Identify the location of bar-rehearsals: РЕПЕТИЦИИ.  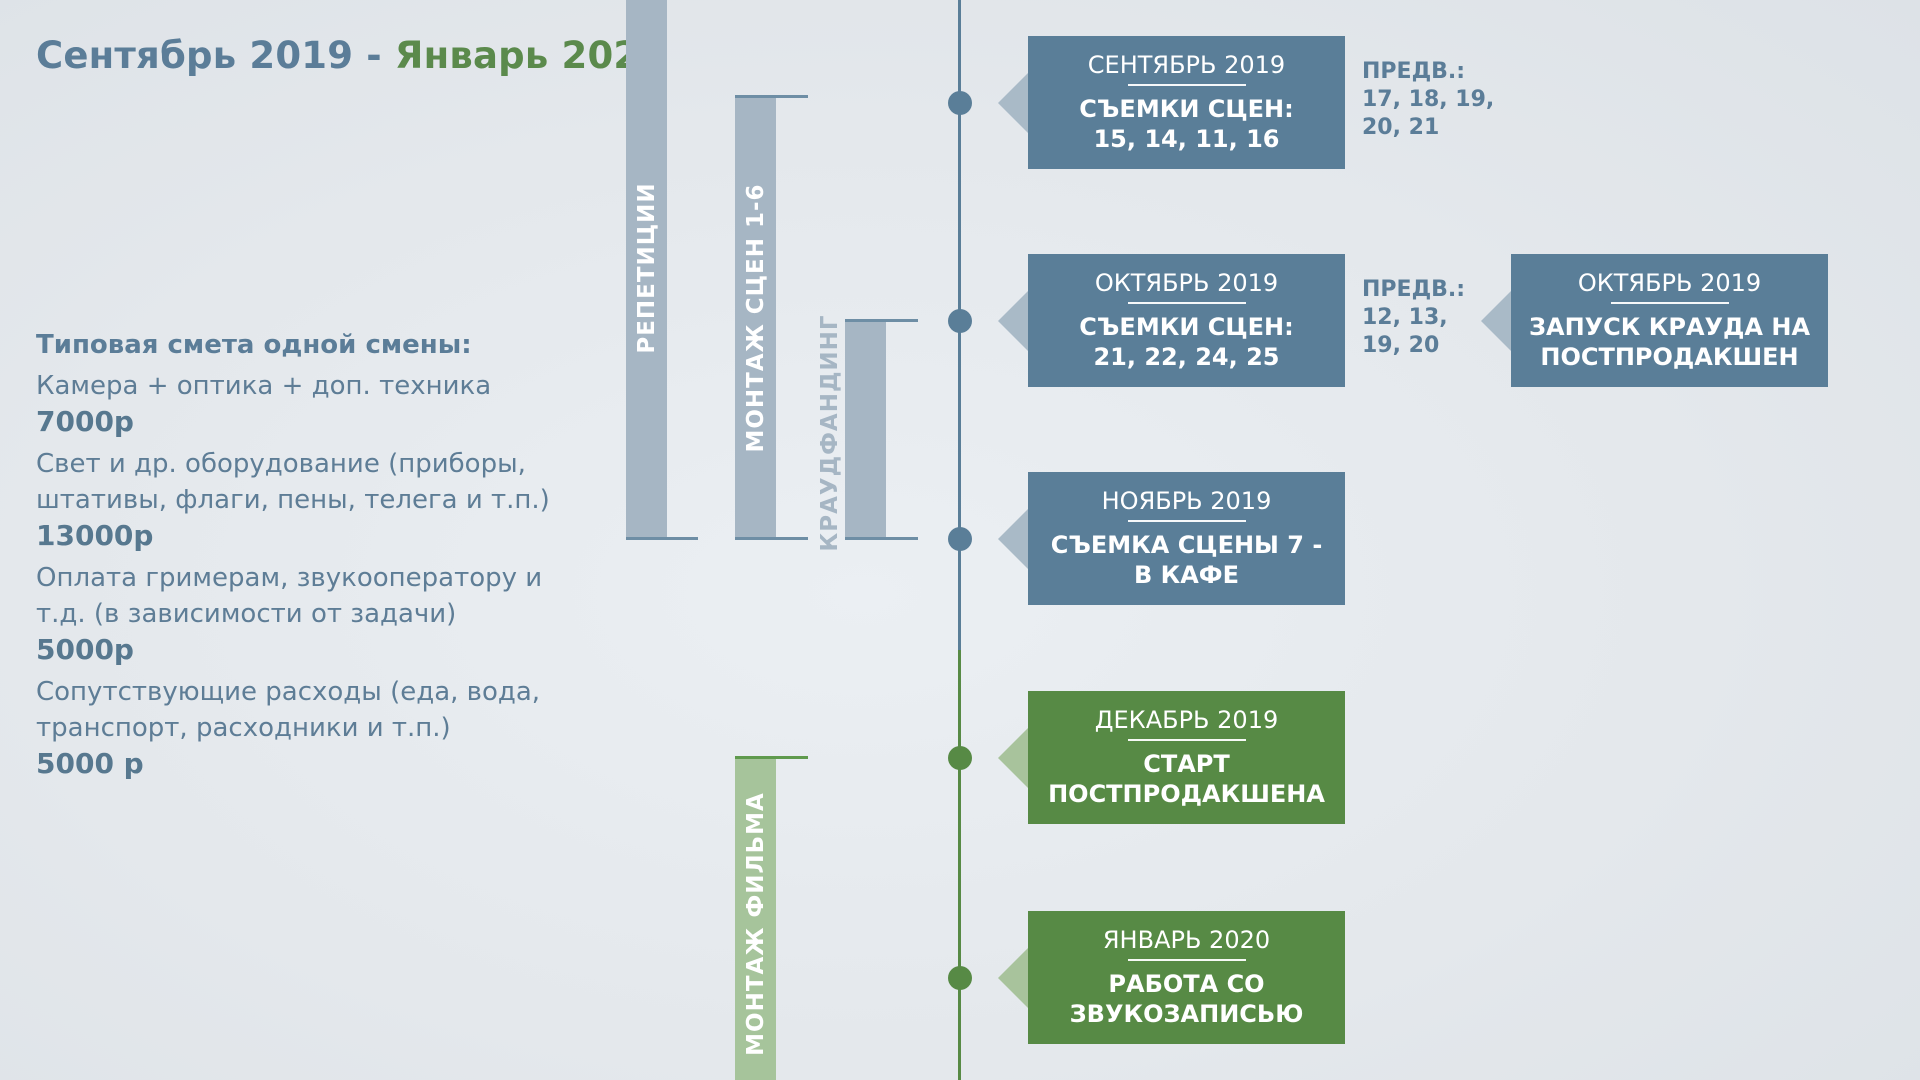
(646, 269).